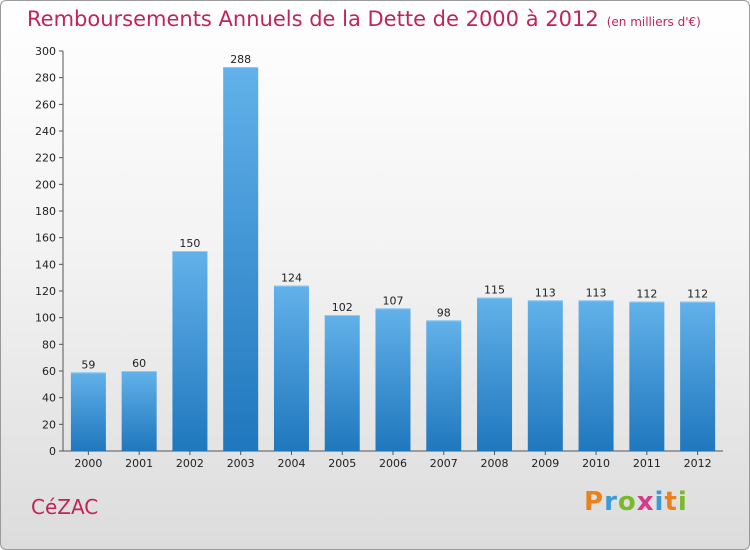  What do you see at coordinates (88, 364) in the screenshot?
I see `value-label: 59` at bounding box center [88, 364].